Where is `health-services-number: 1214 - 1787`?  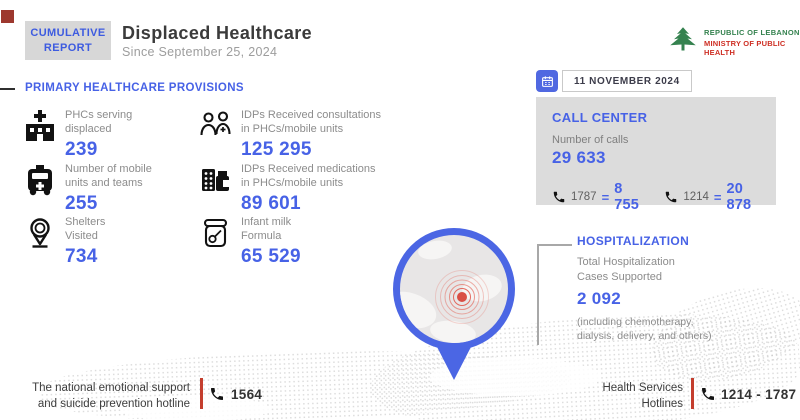
health-services-number: 1214 - 1787 is located at coordinates (759, 394).